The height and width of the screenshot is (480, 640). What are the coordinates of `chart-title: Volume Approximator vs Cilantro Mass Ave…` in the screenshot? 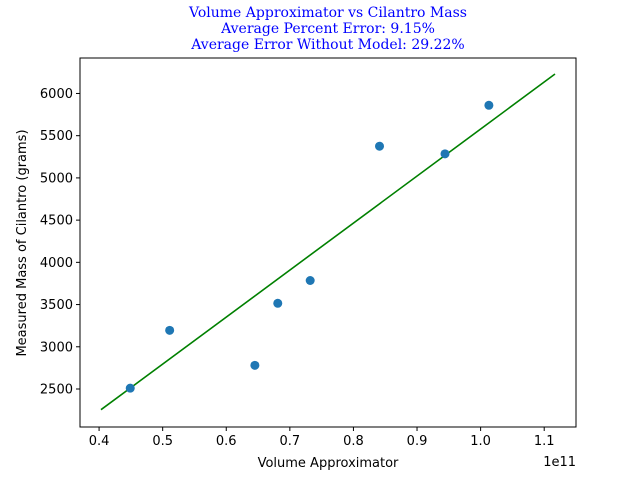 It's located at (327, 29).